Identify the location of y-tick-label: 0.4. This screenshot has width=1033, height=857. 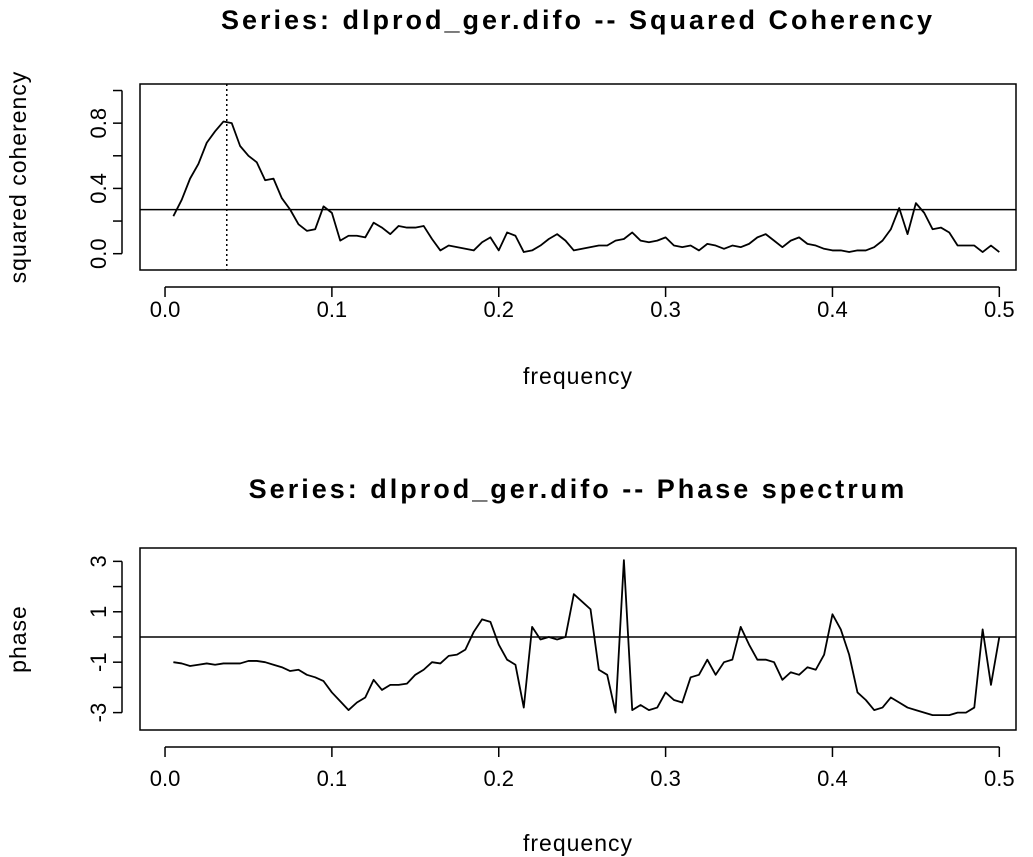
(98, 188).